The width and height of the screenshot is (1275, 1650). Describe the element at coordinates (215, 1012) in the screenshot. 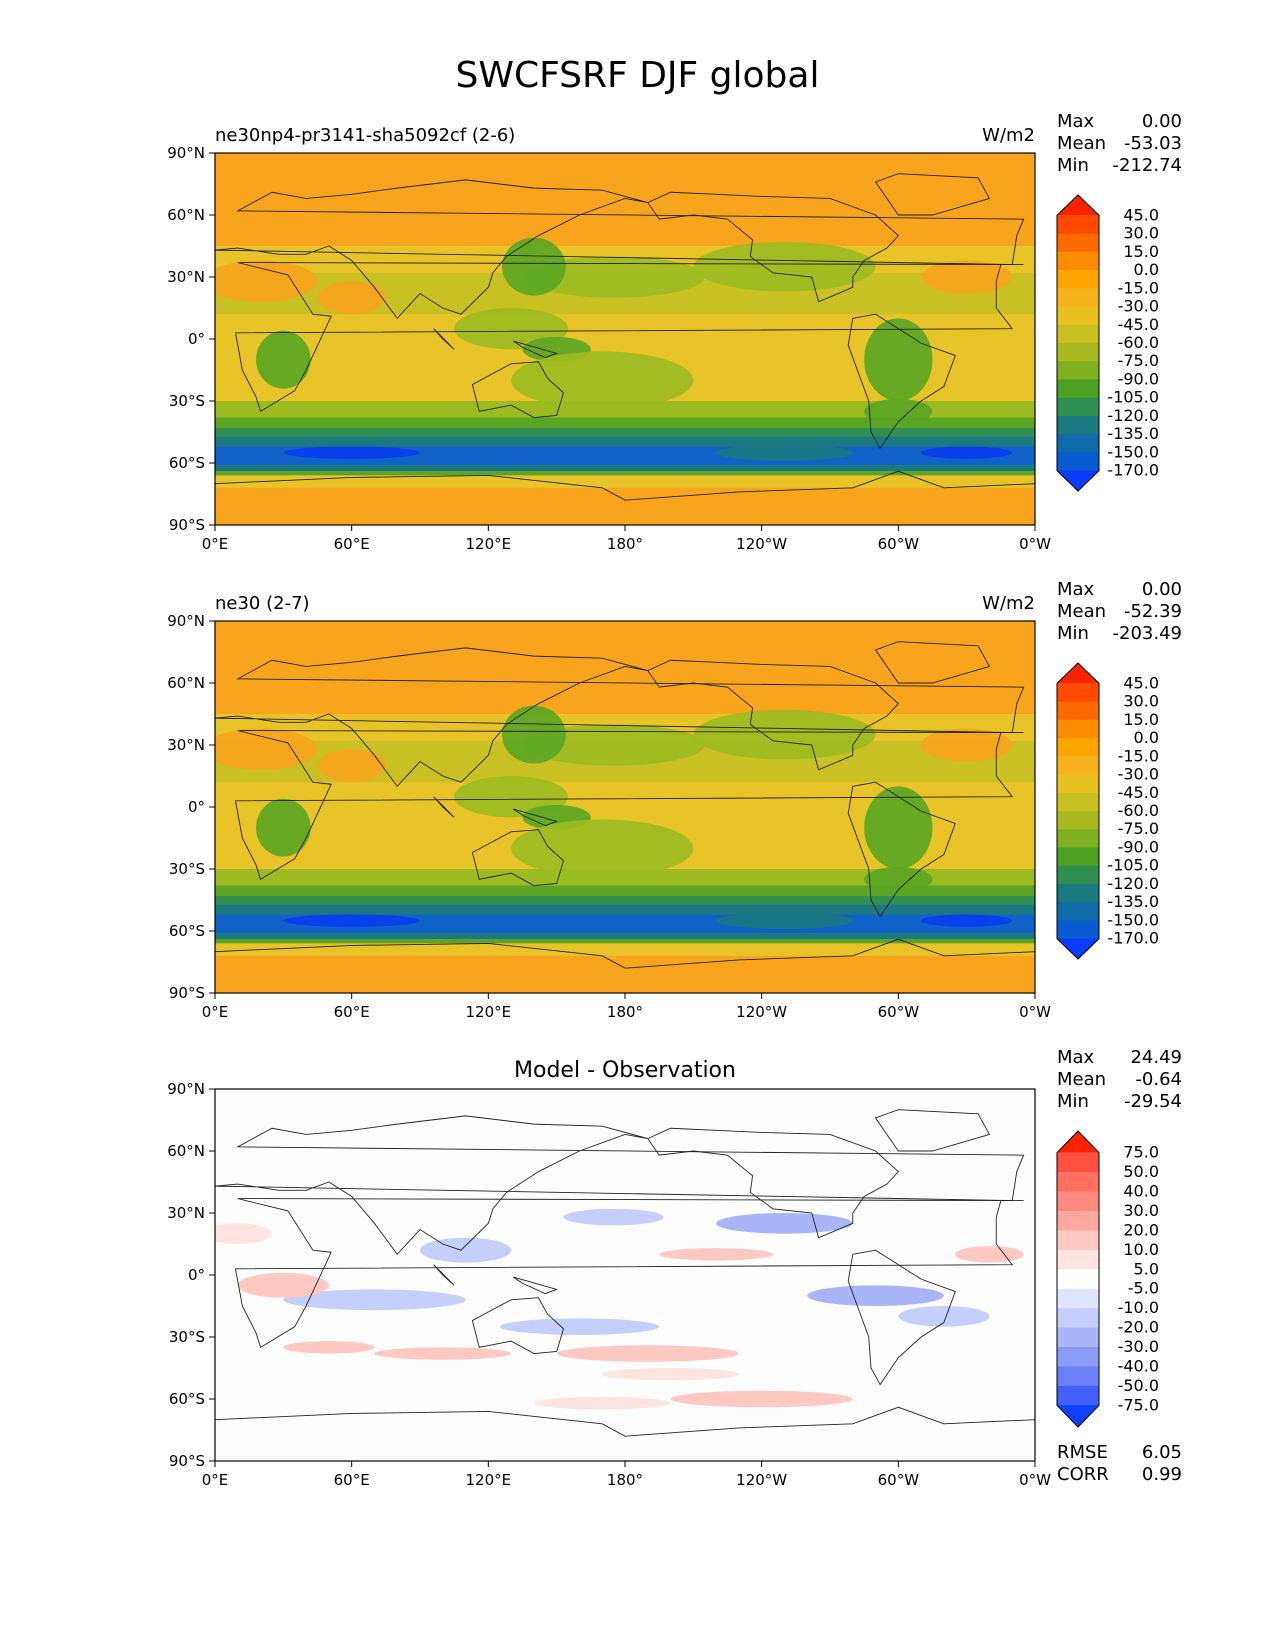

I see `x-tick-label: 0°E` at that location.